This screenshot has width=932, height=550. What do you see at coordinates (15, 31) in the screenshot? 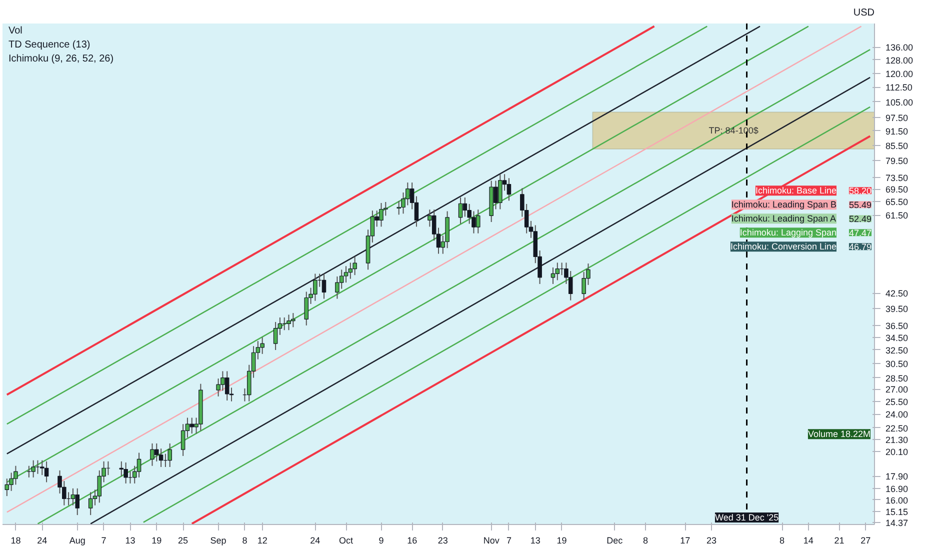
I see `annotation: Vol` at bounding box center [15, 31].